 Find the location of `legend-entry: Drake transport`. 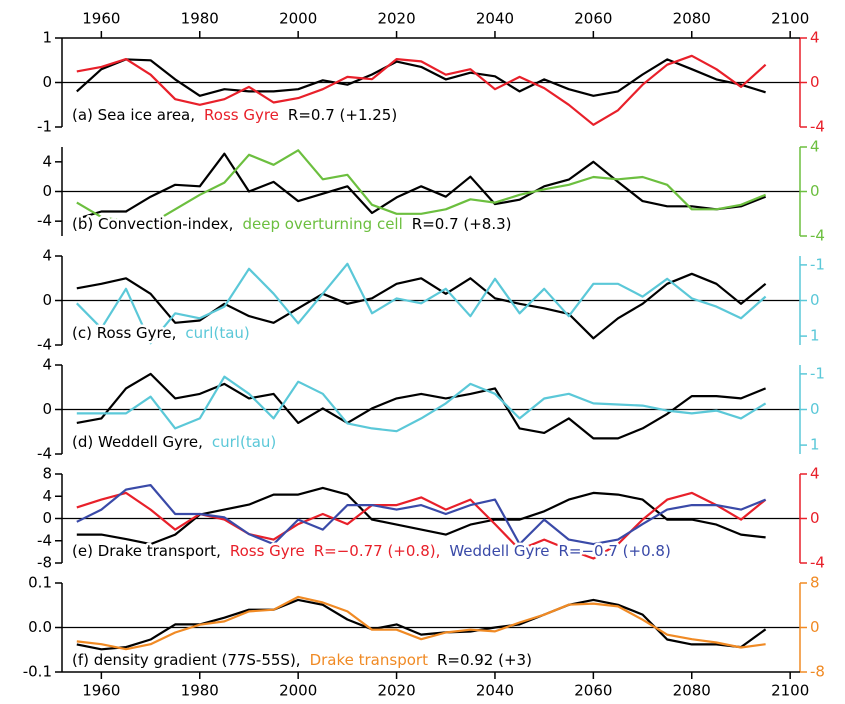

legend-entry: Drake transport is located at coordinates (369, 660).